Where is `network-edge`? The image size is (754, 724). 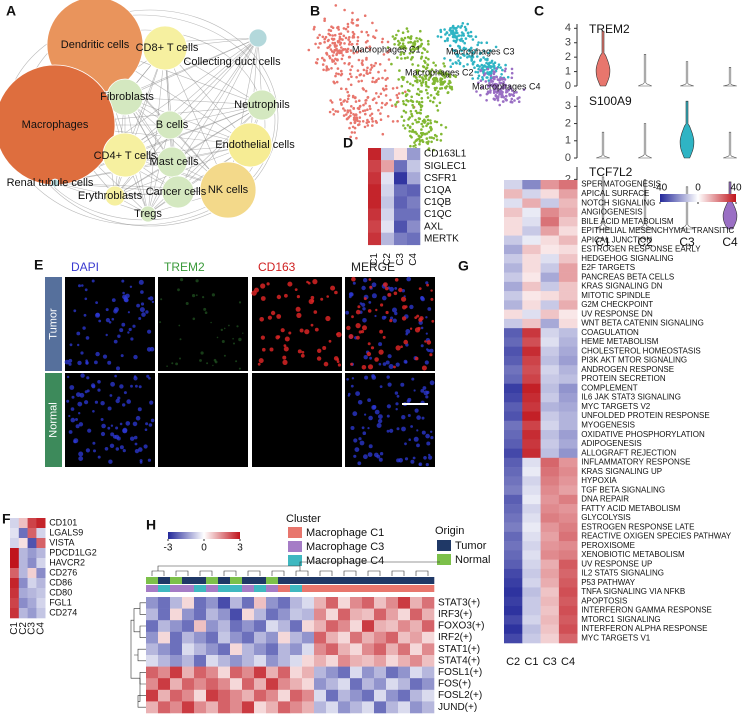
network-edge is located at coordinates (191, 67).